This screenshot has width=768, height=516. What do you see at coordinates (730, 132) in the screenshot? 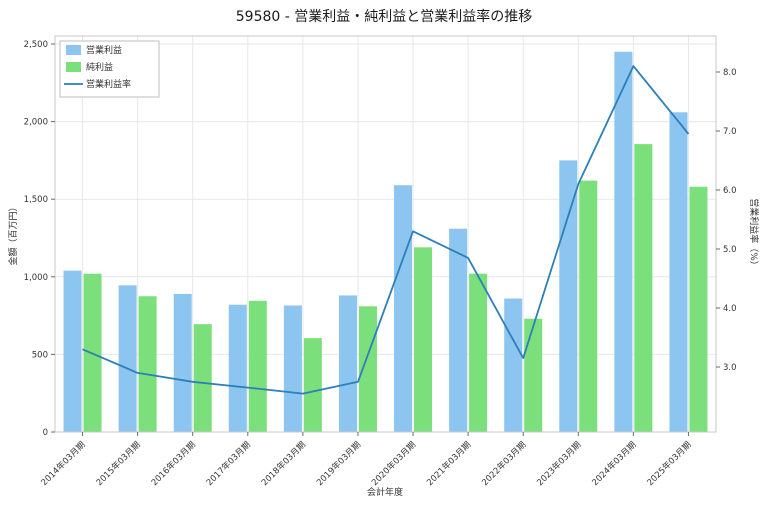
I see `y-tick-label-right: 7.0` at bounding box center [730, 132].